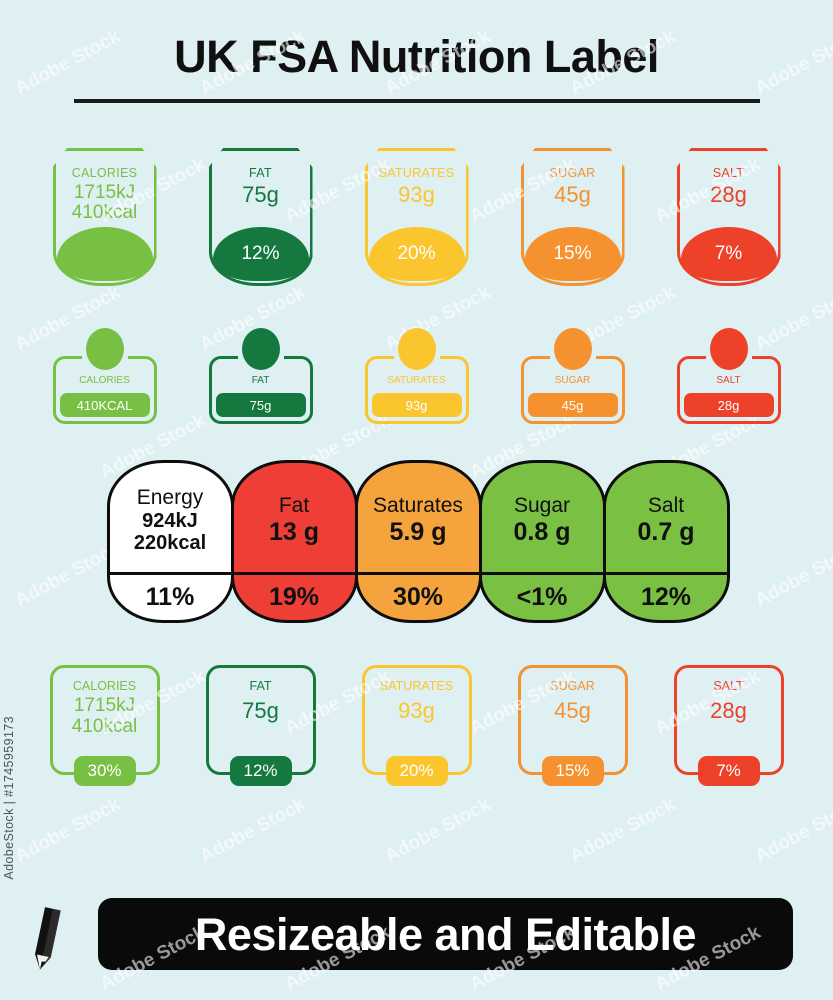 The width and height of the screenshot is (833, 1000). I want to click on shield-percent-badge: 15%, so click(572, 254).